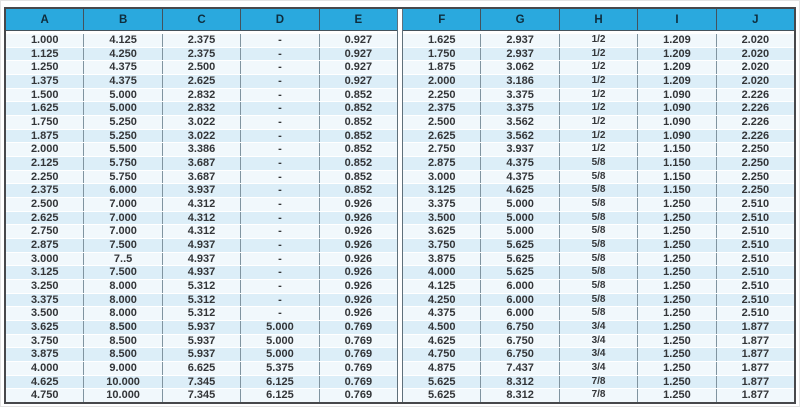 The width and height of the screenshot is (800, 407). Describe the element at coordinates (441, 299) in the screenshot. I see `table-cell: 4.250` at that location.